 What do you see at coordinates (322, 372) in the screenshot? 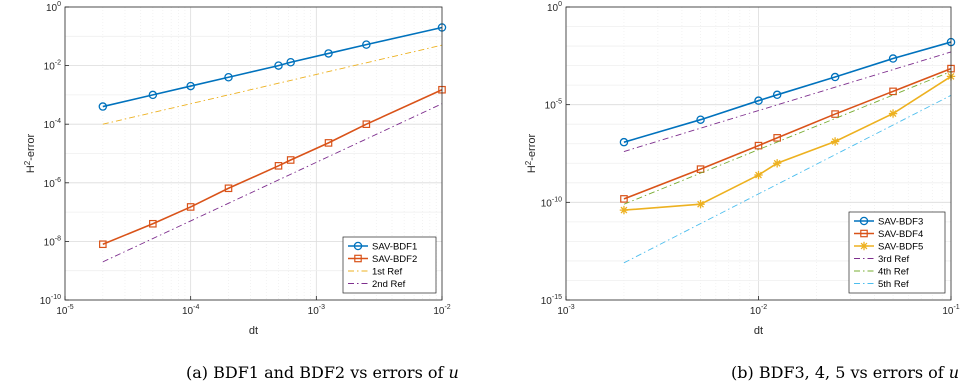
I see `figure-caption: (a) BDF1 and BDF2 vs errors of u` at bounding box center [322, 372].